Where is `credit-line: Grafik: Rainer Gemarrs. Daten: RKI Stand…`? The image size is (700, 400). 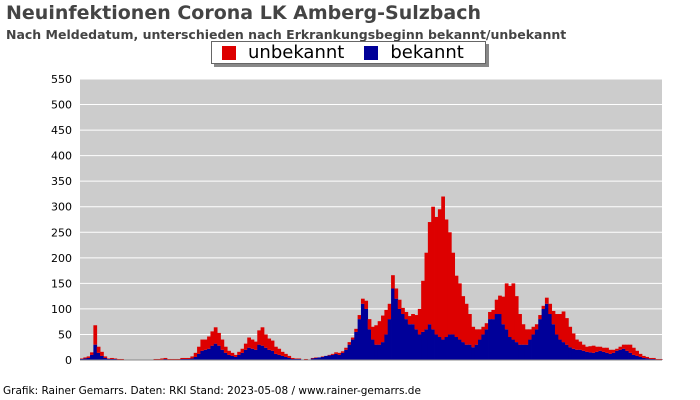 credit-line: Grafik: Rainer Gemarrs. Daten: RKI Stand… is located at coordinates (212, 391).